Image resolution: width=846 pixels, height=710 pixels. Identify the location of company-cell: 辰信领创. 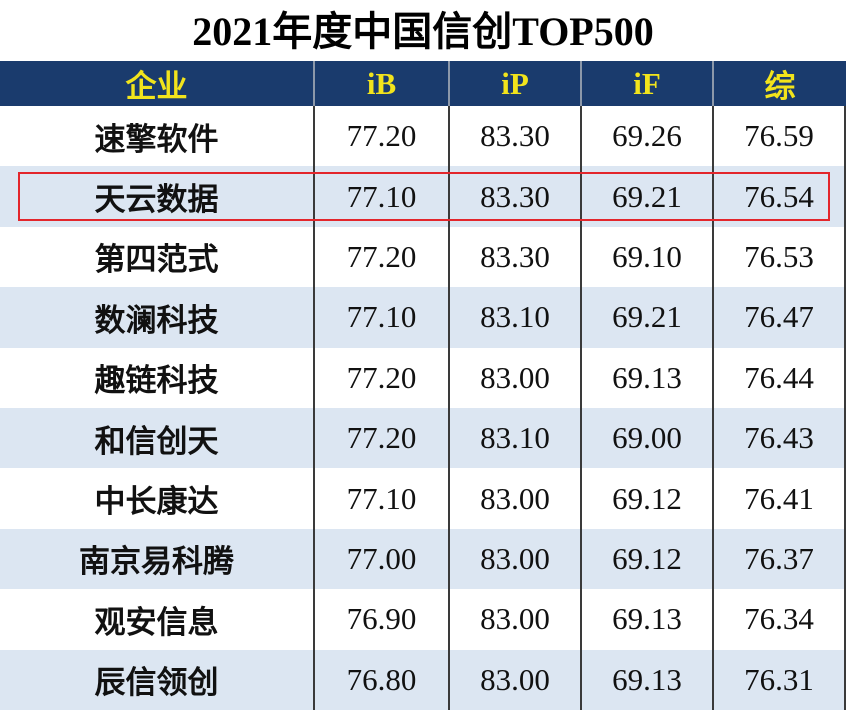
(157, 679).